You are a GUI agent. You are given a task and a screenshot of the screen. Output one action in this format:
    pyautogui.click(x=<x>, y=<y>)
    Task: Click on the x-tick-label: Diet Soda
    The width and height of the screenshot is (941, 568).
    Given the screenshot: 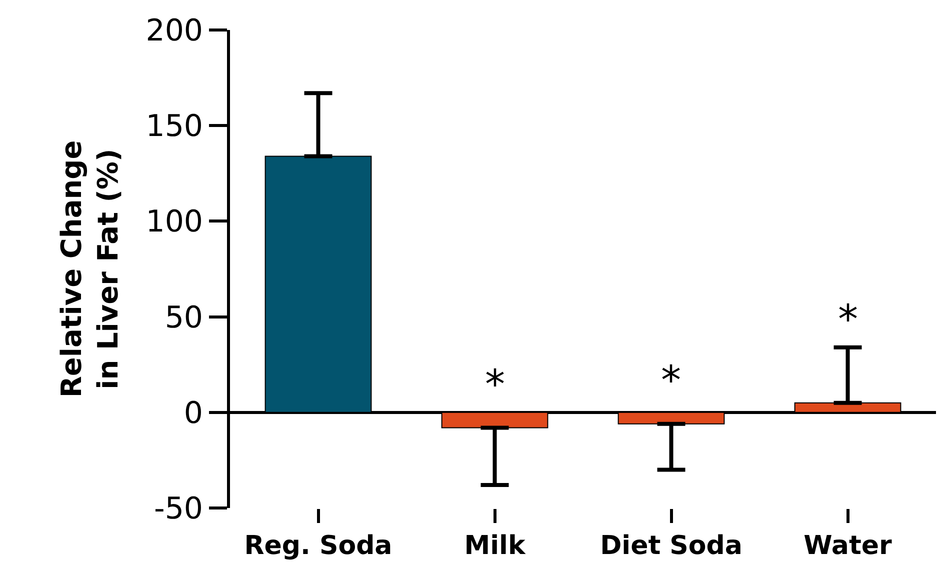 What is the action you would take?
    pyautogui.click(x=671, y=546)
    